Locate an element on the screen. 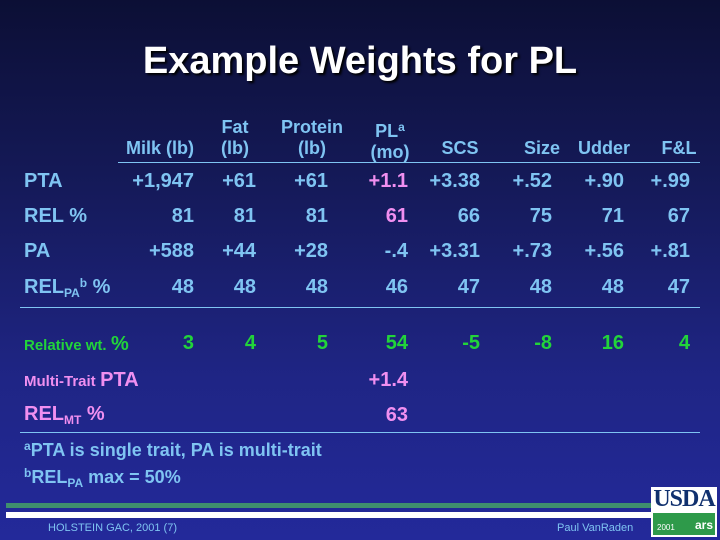 This screenshot has height=540, width=720. rel-mt-main: REL is located at coordinates (44, 414).